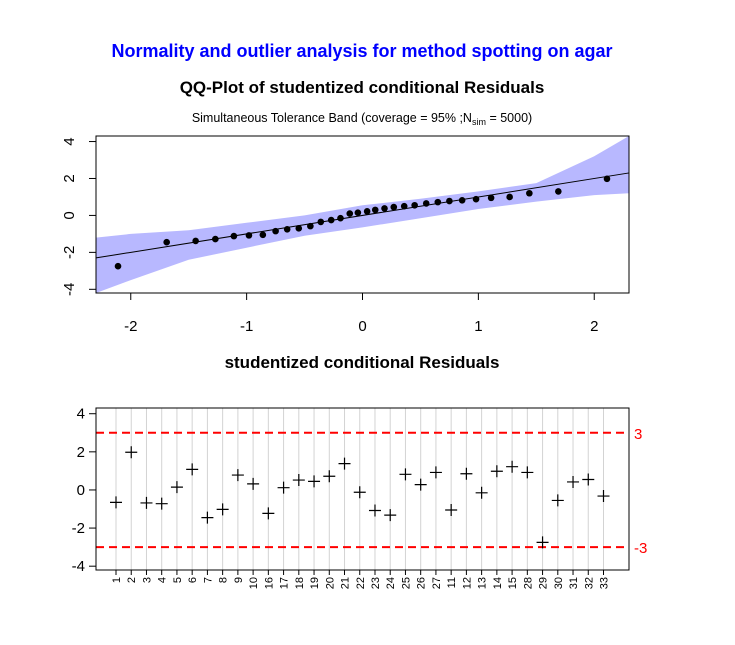 The height and width of the screenshot is (645, 735). I want to click on qq-subtitle-suffix: = 5000), so click(509, 118).